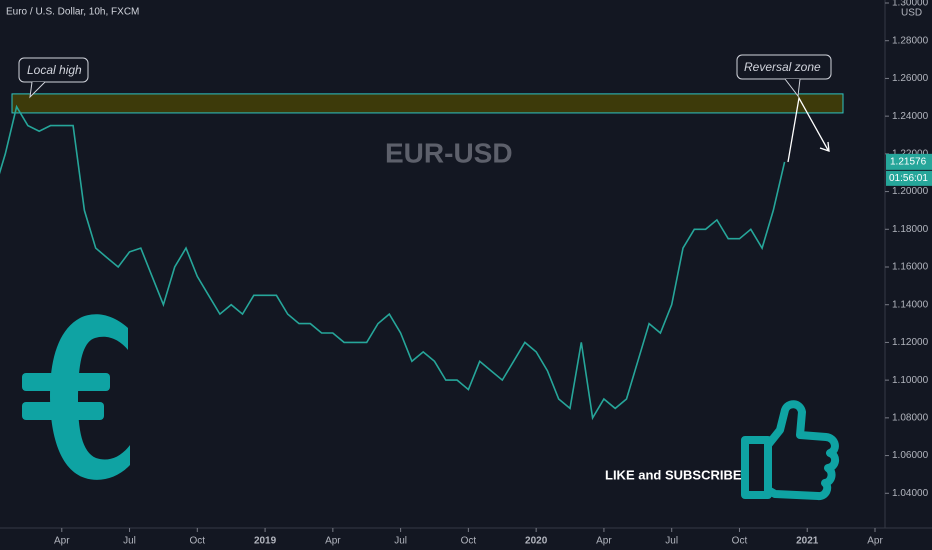  What do you see at coordinates (427, 103) in the screenshot?
I see `resistance-zone` at bounding box center [427, 103].